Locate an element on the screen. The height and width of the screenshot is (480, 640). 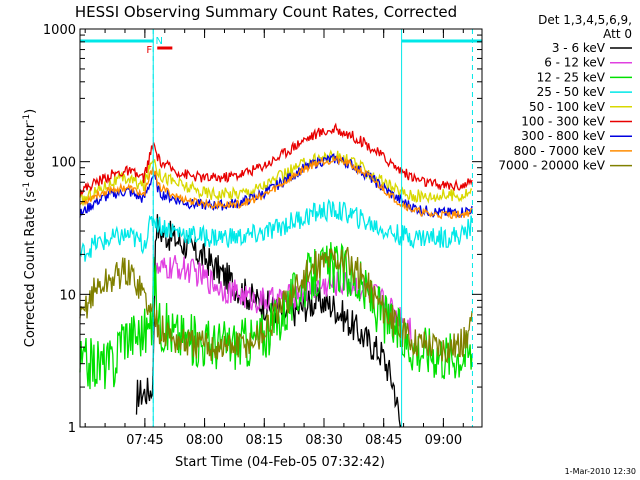
legend-entry-label: 50 - 100 keV is located at coordinates (567, 107).